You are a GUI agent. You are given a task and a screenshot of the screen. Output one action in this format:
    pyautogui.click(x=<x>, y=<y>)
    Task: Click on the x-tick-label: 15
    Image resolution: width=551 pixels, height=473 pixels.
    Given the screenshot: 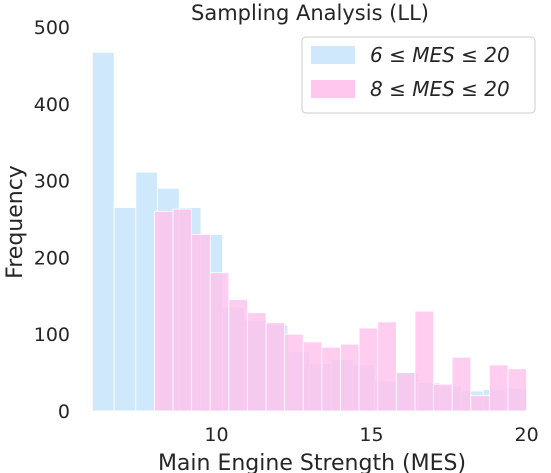 What is the action you would take?
    pyautogui.click(x=371, y=435)
    